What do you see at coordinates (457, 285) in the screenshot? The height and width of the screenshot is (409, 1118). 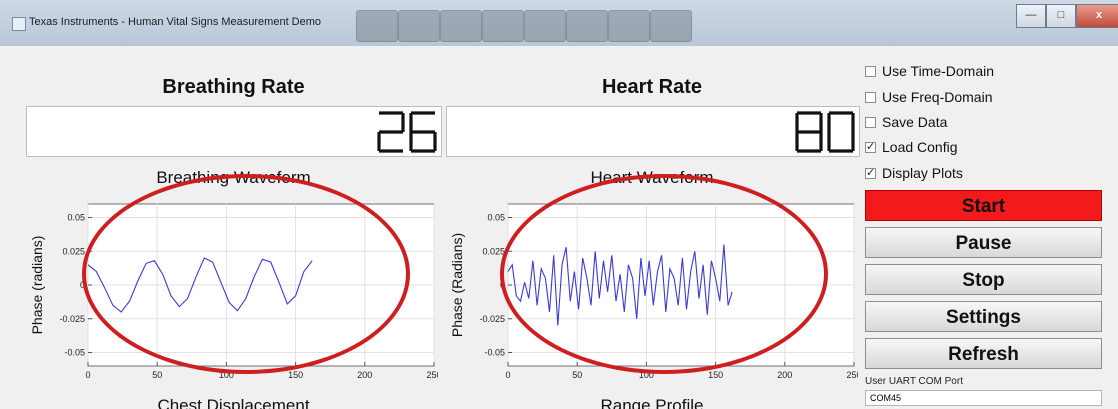 I see `y-axis-label: Phase (Radians)` at bounding box center [457, 285].